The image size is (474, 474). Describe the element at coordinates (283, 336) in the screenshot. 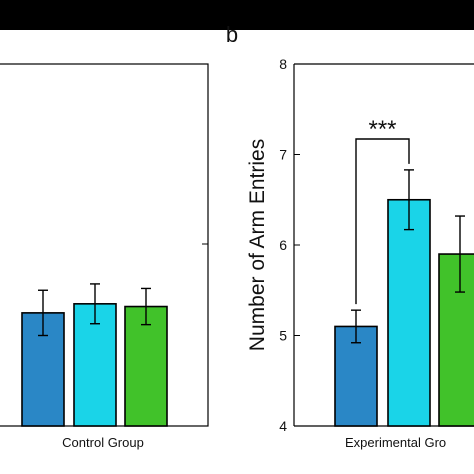

I see `y-tick-label-5: 5` at that location.